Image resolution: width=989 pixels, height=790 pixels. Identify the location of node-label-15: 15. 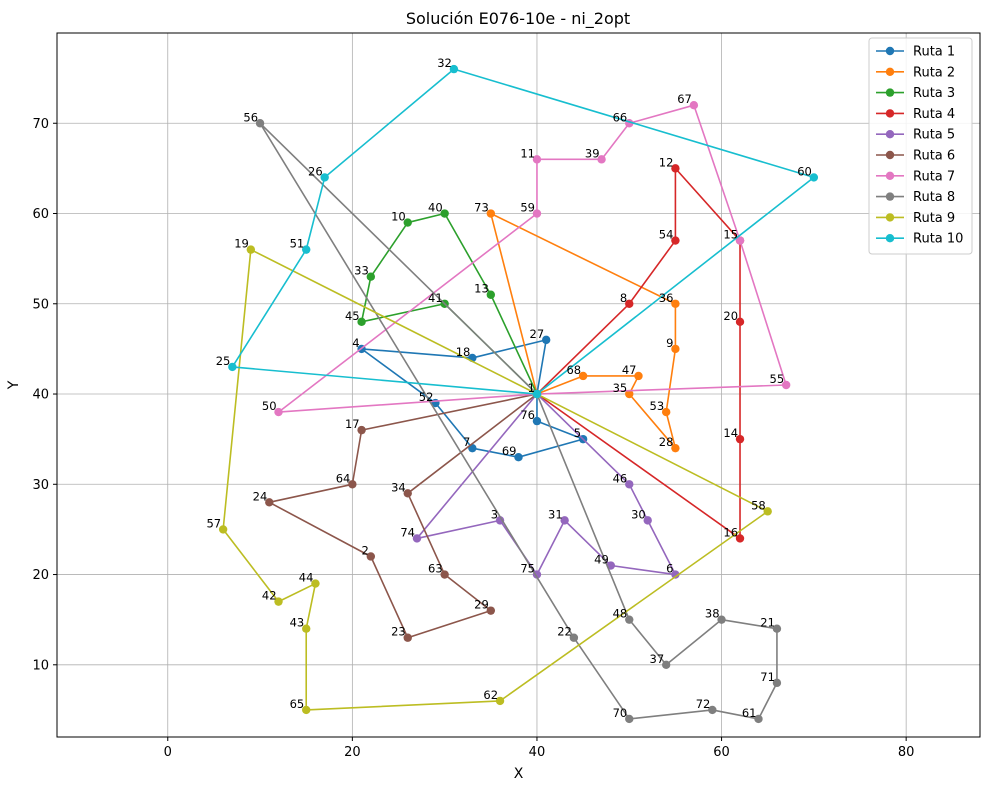
(730, 235).